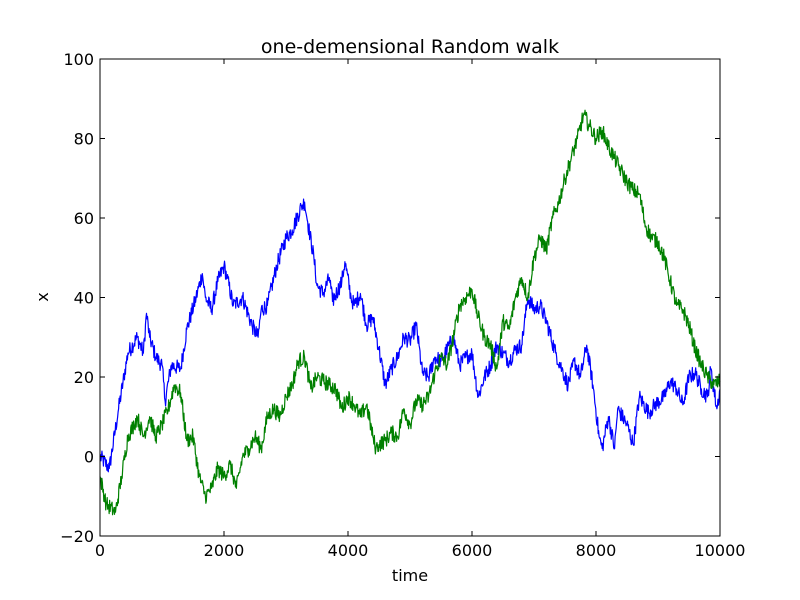 The image size is (800, 600). Describe the element at coordinates (89, 457) in the screenshot. I see `y-tick-label: 0` at that location.